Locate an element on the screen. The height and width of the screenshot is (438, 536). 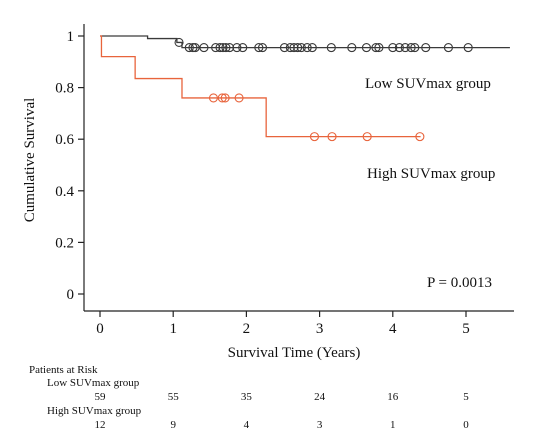
risk-count: 0 is located at coordinates (466, 425).